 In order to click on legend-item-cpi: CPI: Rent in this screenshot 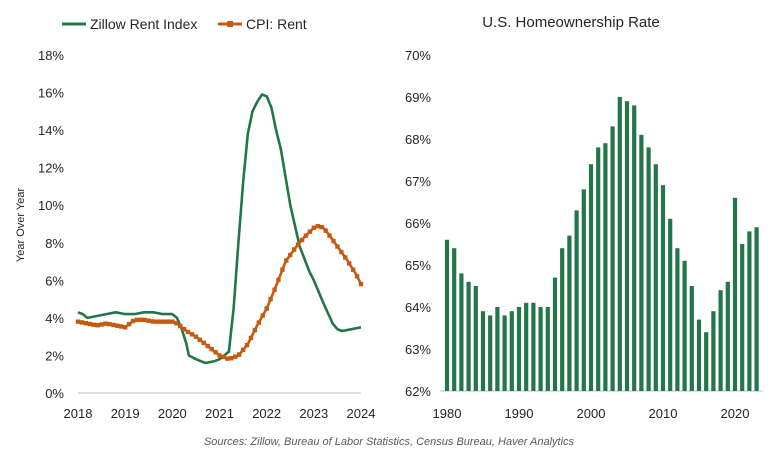, I will do `click(262, 24)`.